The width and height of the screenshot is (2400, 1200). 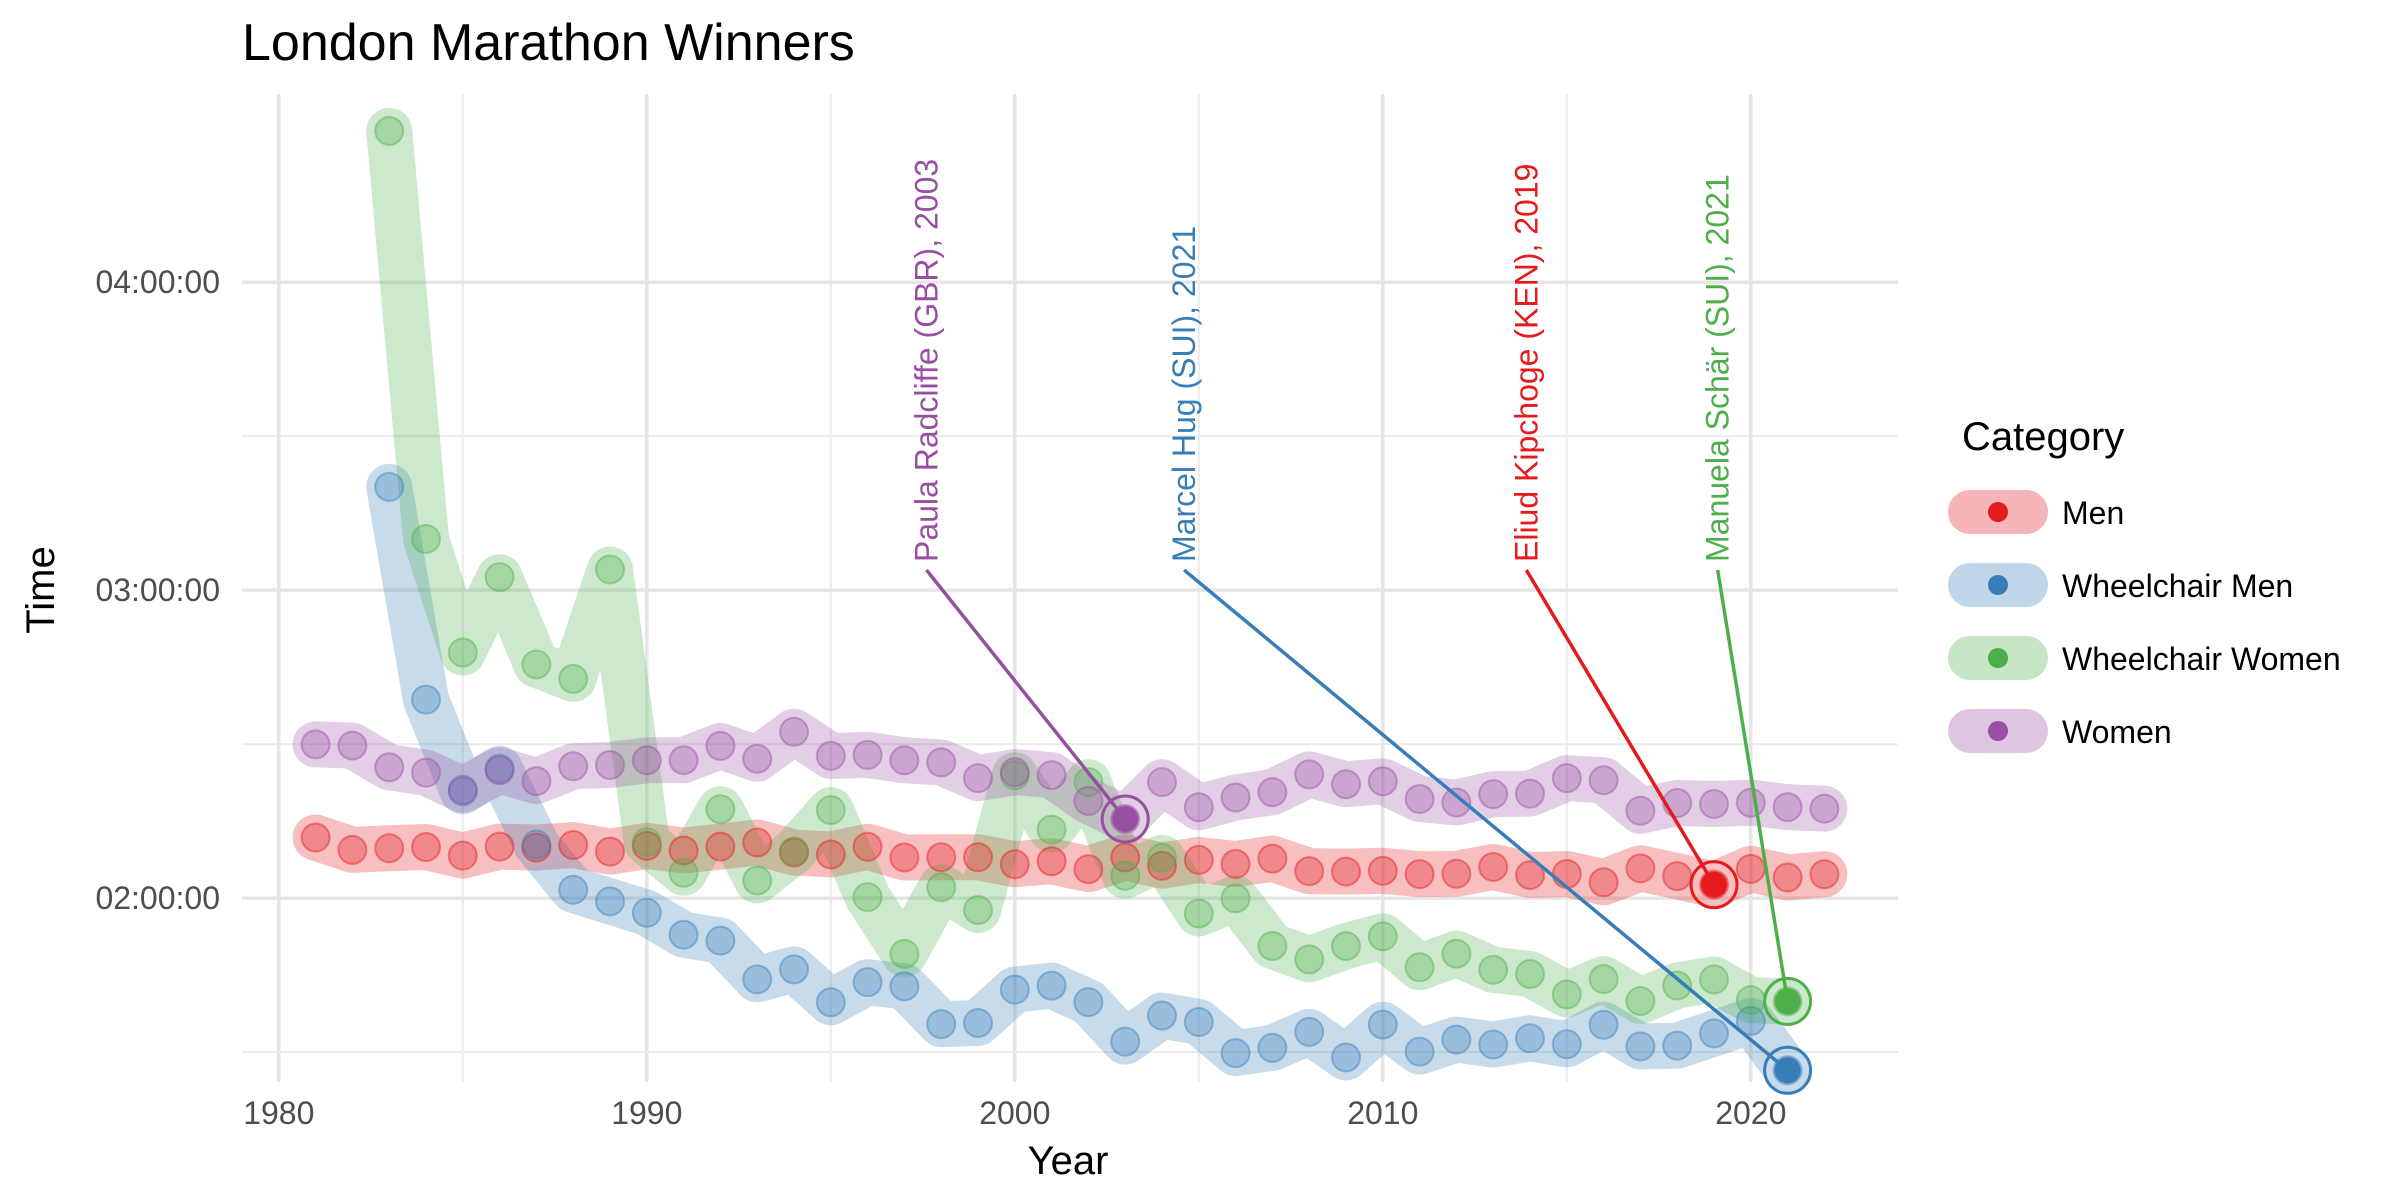 I want to click on x-tick-label: 2000, so click(x=1014, y=1113).